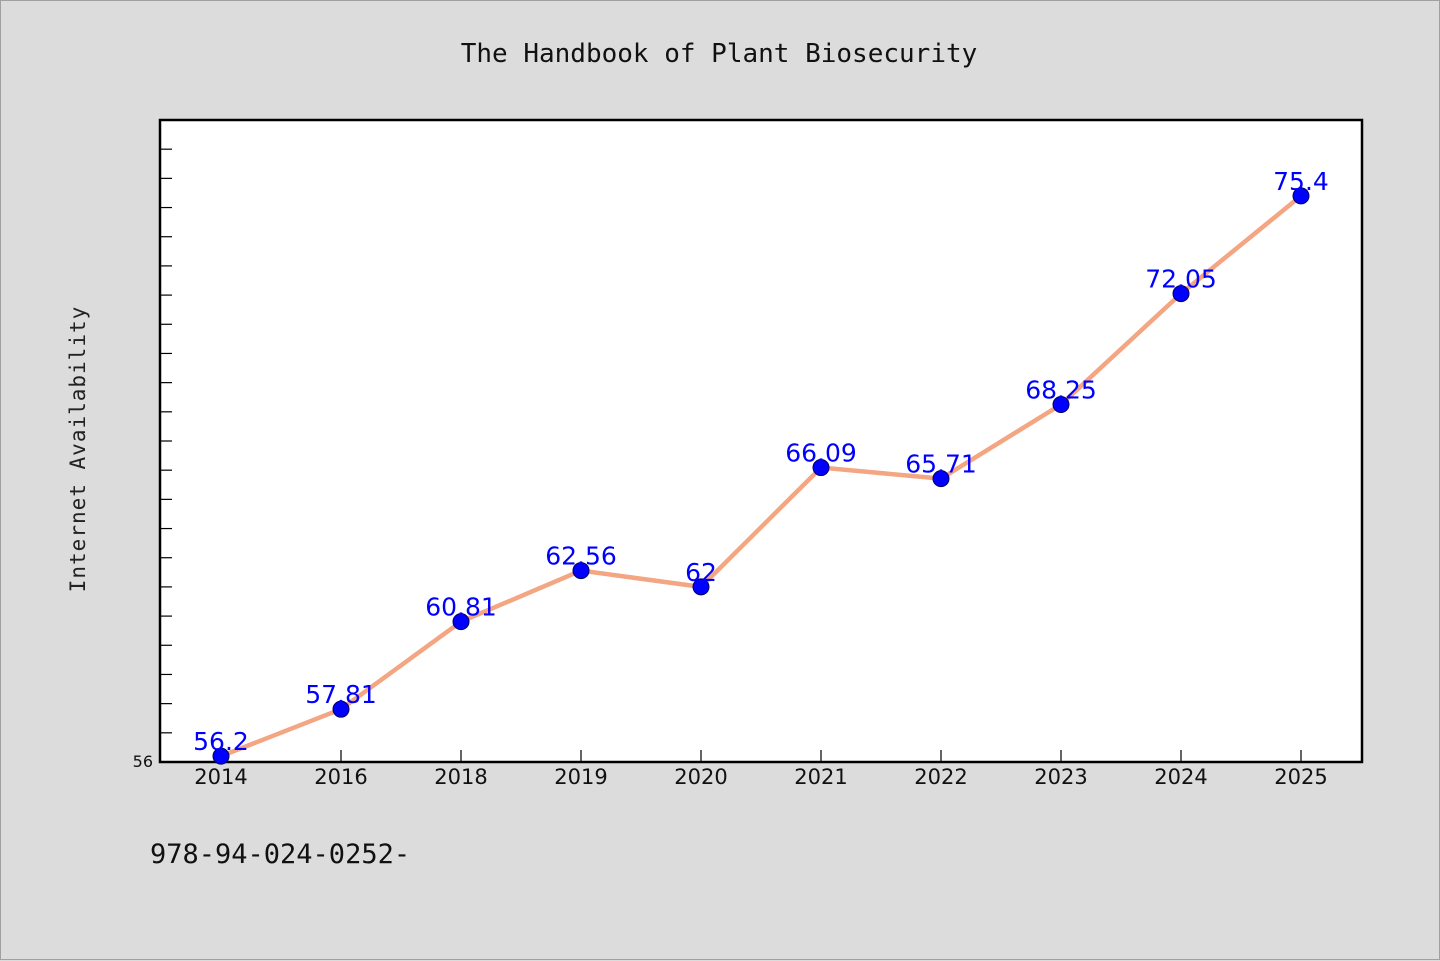 This screenshot has height=961, width=1440. What do you see at coordinates (340, 777) in the screenshot?
I see `x-tick-label: 2016` at bounding box center [340, 777].